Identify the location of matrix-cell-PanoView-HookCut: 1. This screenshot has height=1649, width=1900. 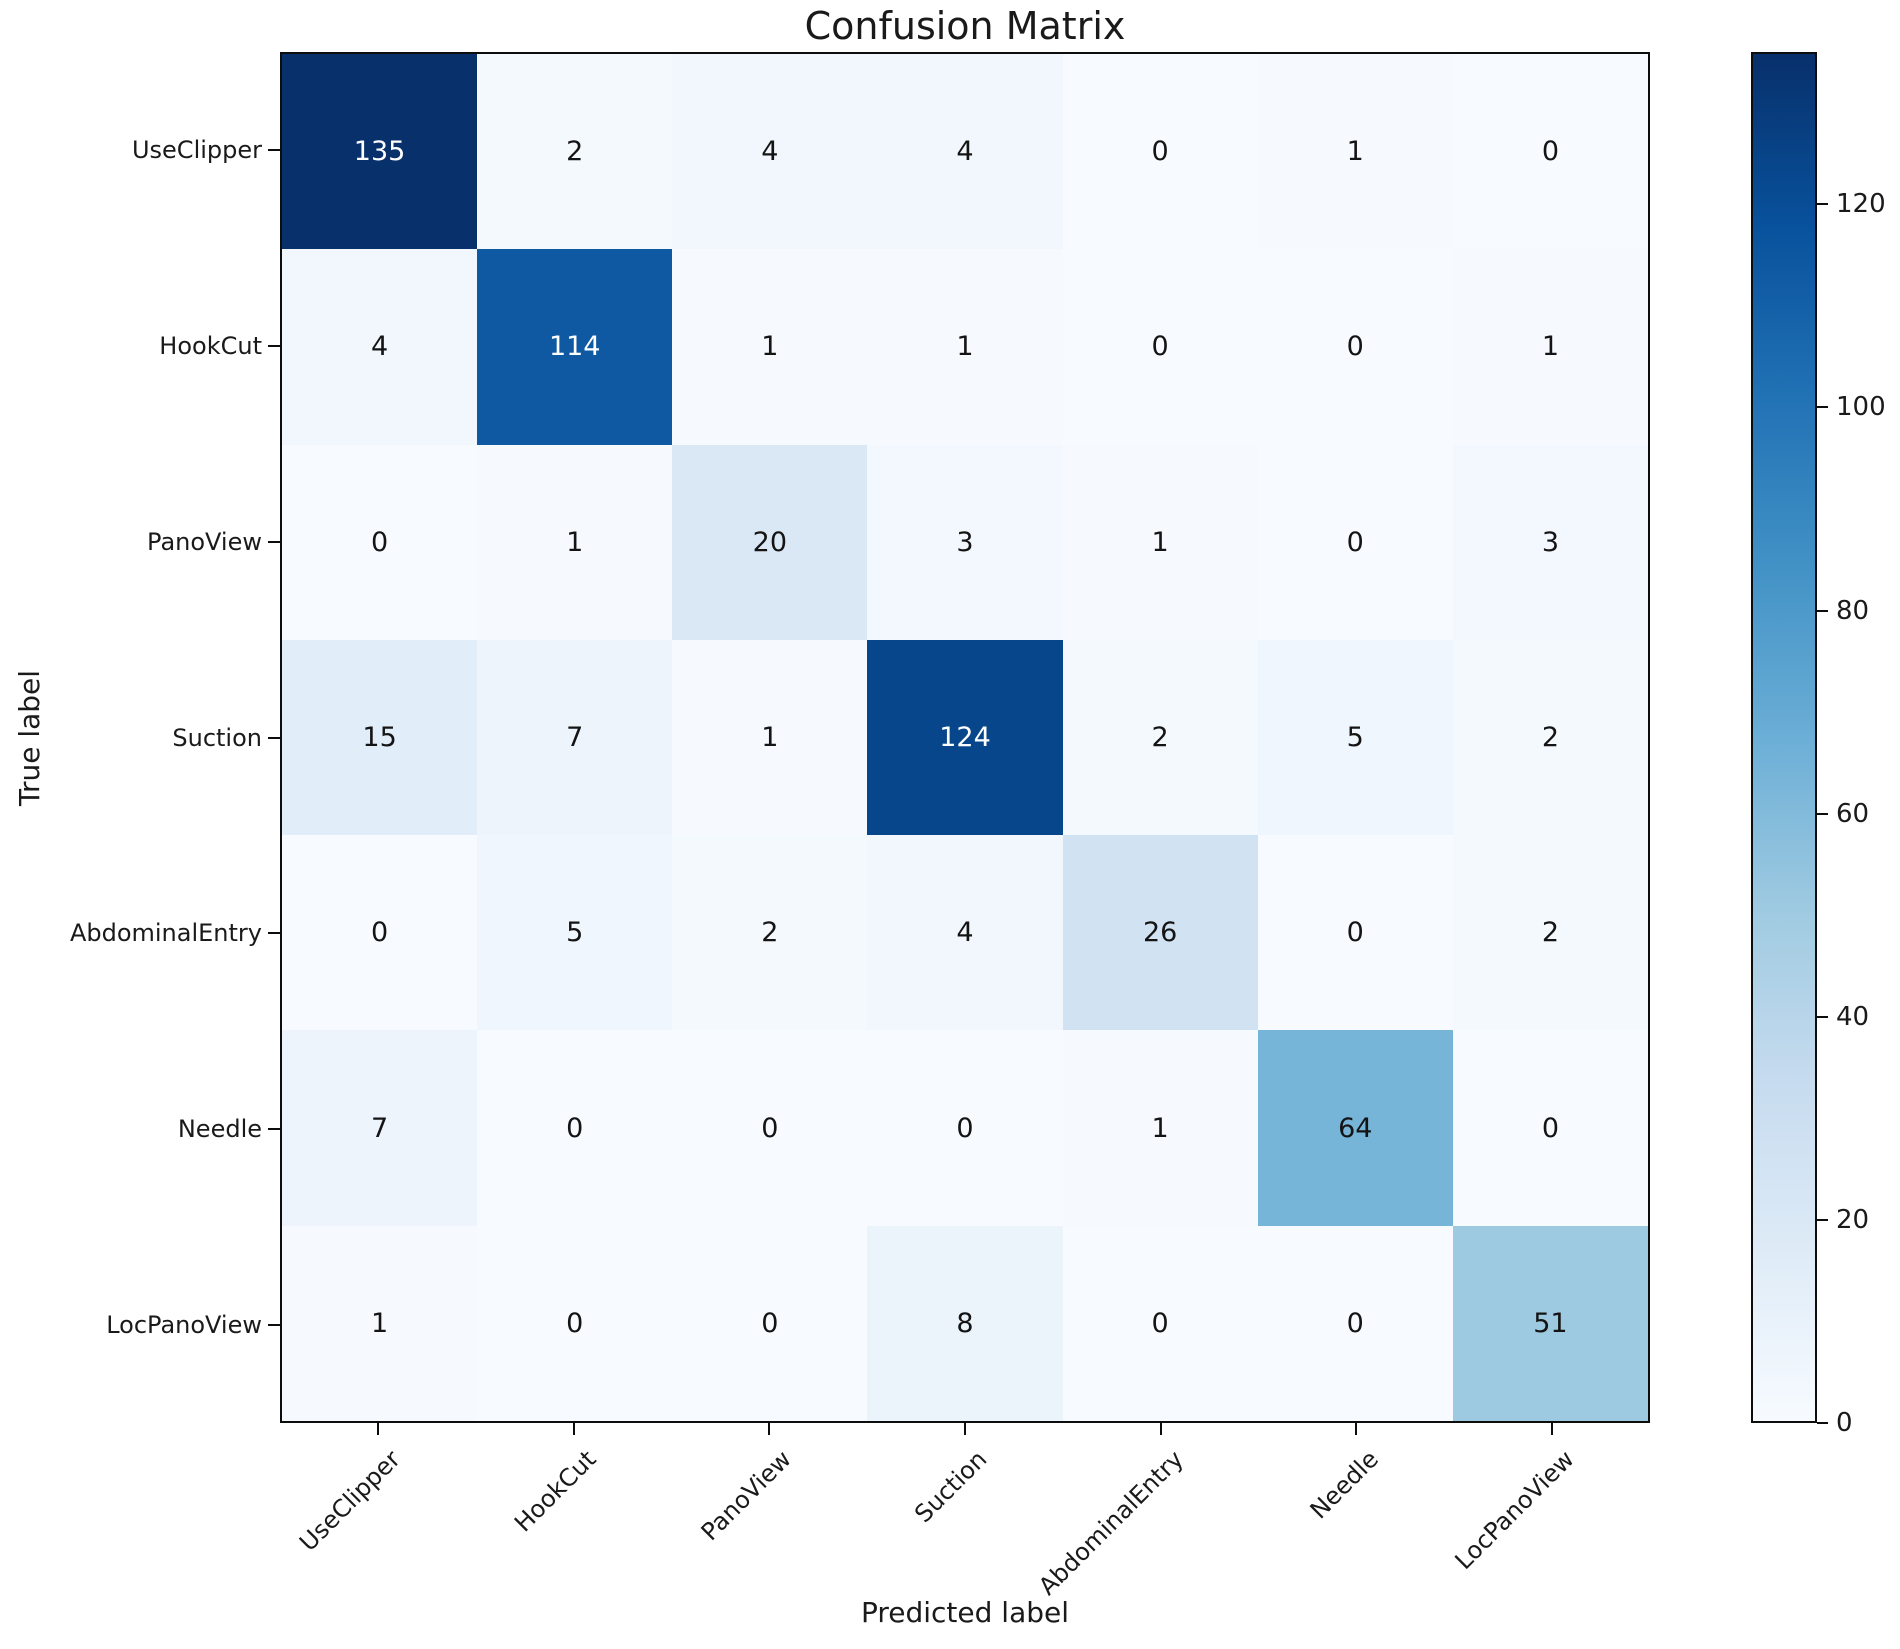
(575, 542).